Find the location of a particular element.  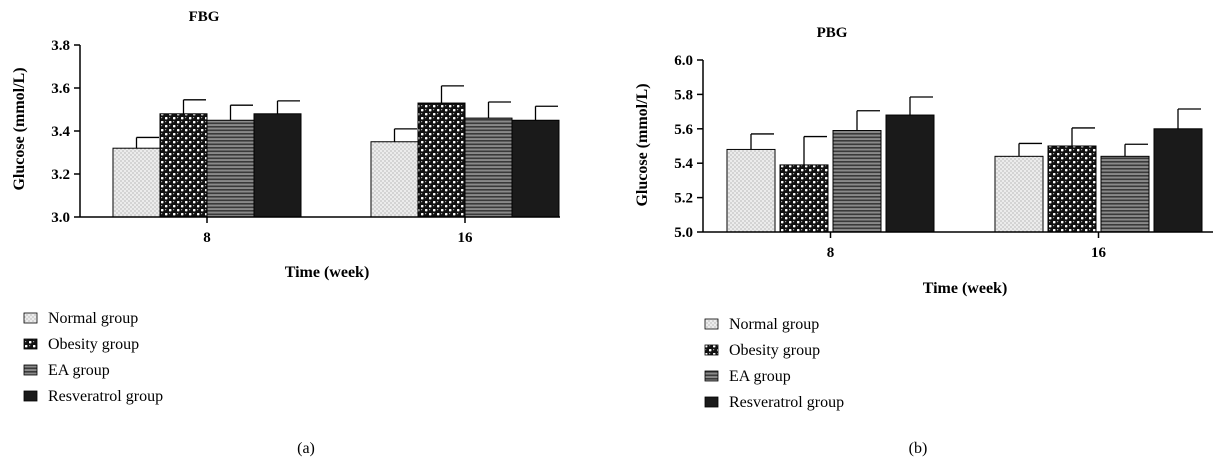

y-tick-label: 3.6 is located at coordinates (60, 89).